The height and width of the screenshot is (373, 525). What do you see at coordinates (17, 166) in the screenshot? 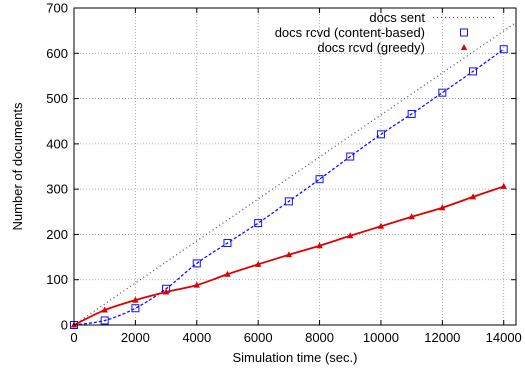
I see `y-axis-label: Number of documents` at bounding box center [17, 166].